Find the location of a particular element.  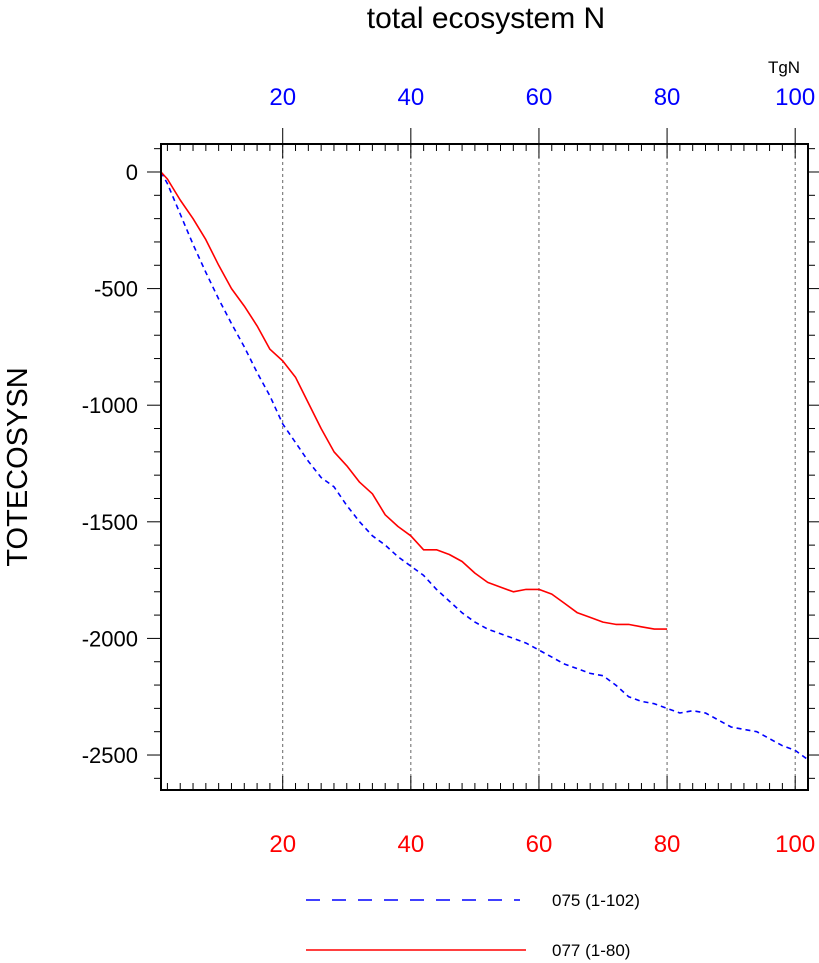

x-bottom-tick-label: 20 is located at coordinates (282, 844).